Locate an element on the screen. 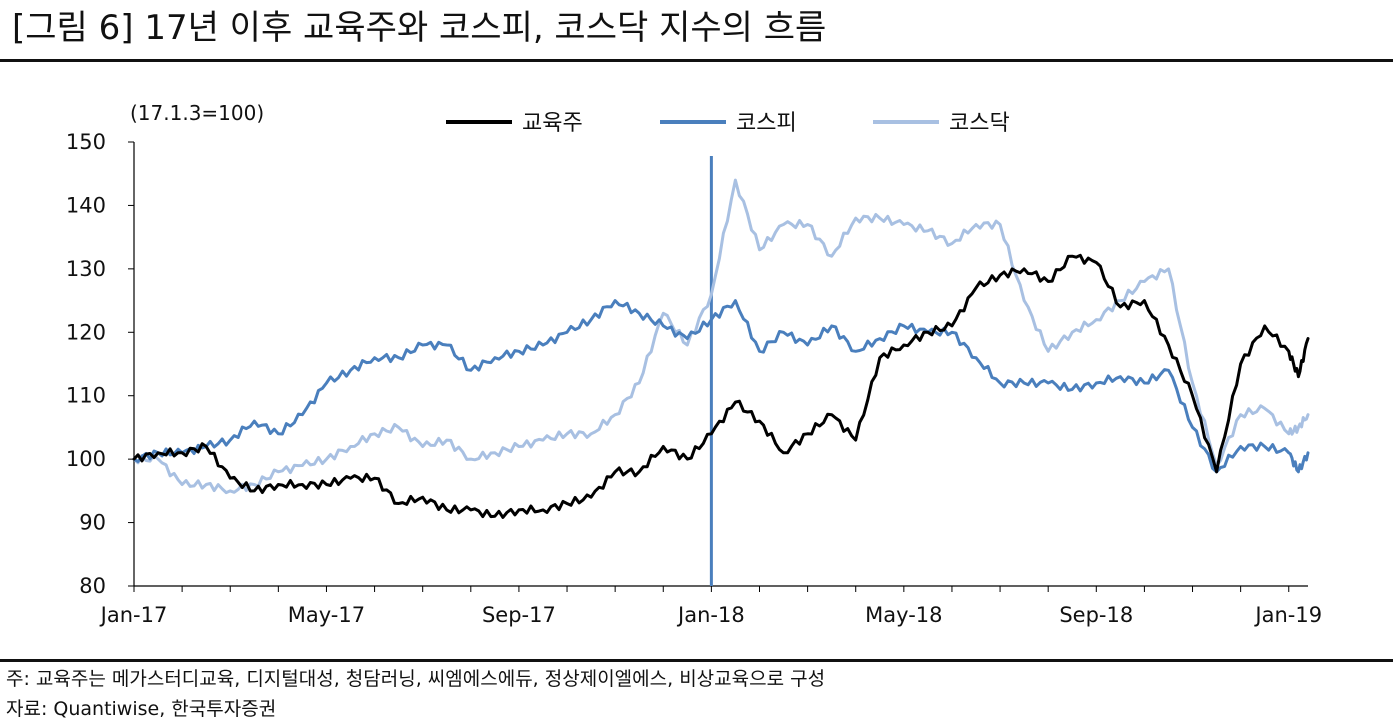  legend-label-edu: 교육주 is located at coordinates (552, 123).